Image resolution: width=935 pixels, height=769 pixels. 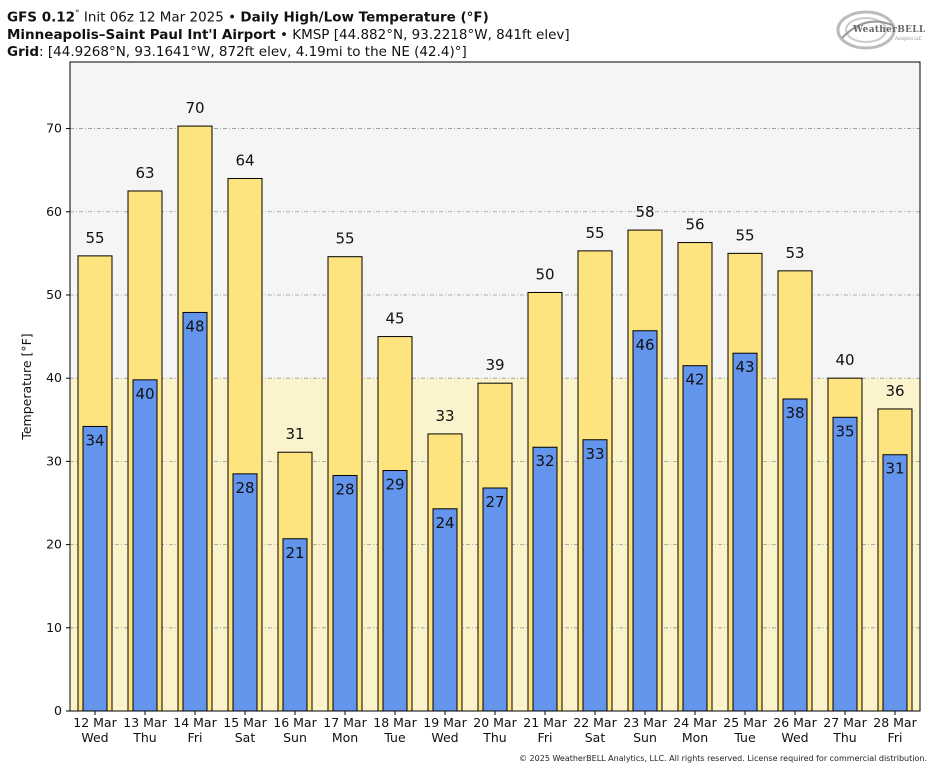 What do you see at coordinates (844, 431) in the screenshot?
I see `low-label-15: 35` at bounding box center [844, 431].